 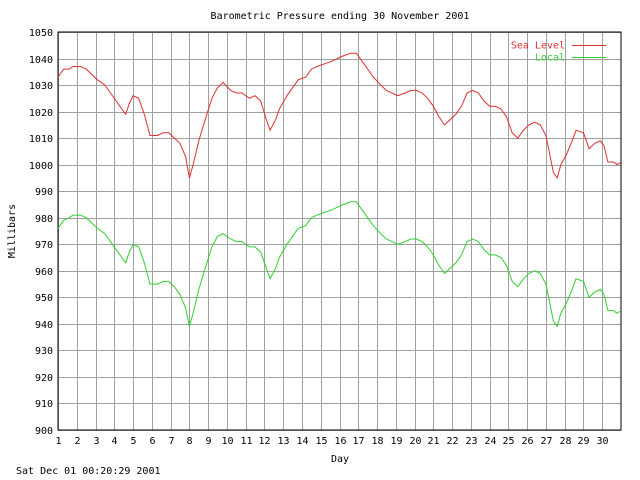 I want to click on x-tick-label: 25, so click(x=508, y=441).